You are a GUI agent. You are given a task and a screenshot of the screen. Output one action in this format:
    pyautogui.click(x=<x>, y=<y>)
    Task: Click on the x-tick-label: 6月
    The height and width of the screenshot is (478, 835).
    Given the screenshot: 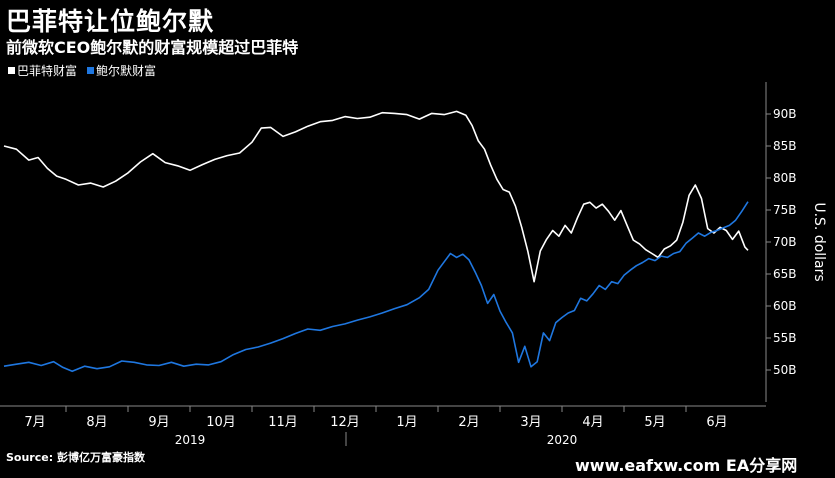 What is the action you would take?
    pyautogui.click(x=716, y=422)
    